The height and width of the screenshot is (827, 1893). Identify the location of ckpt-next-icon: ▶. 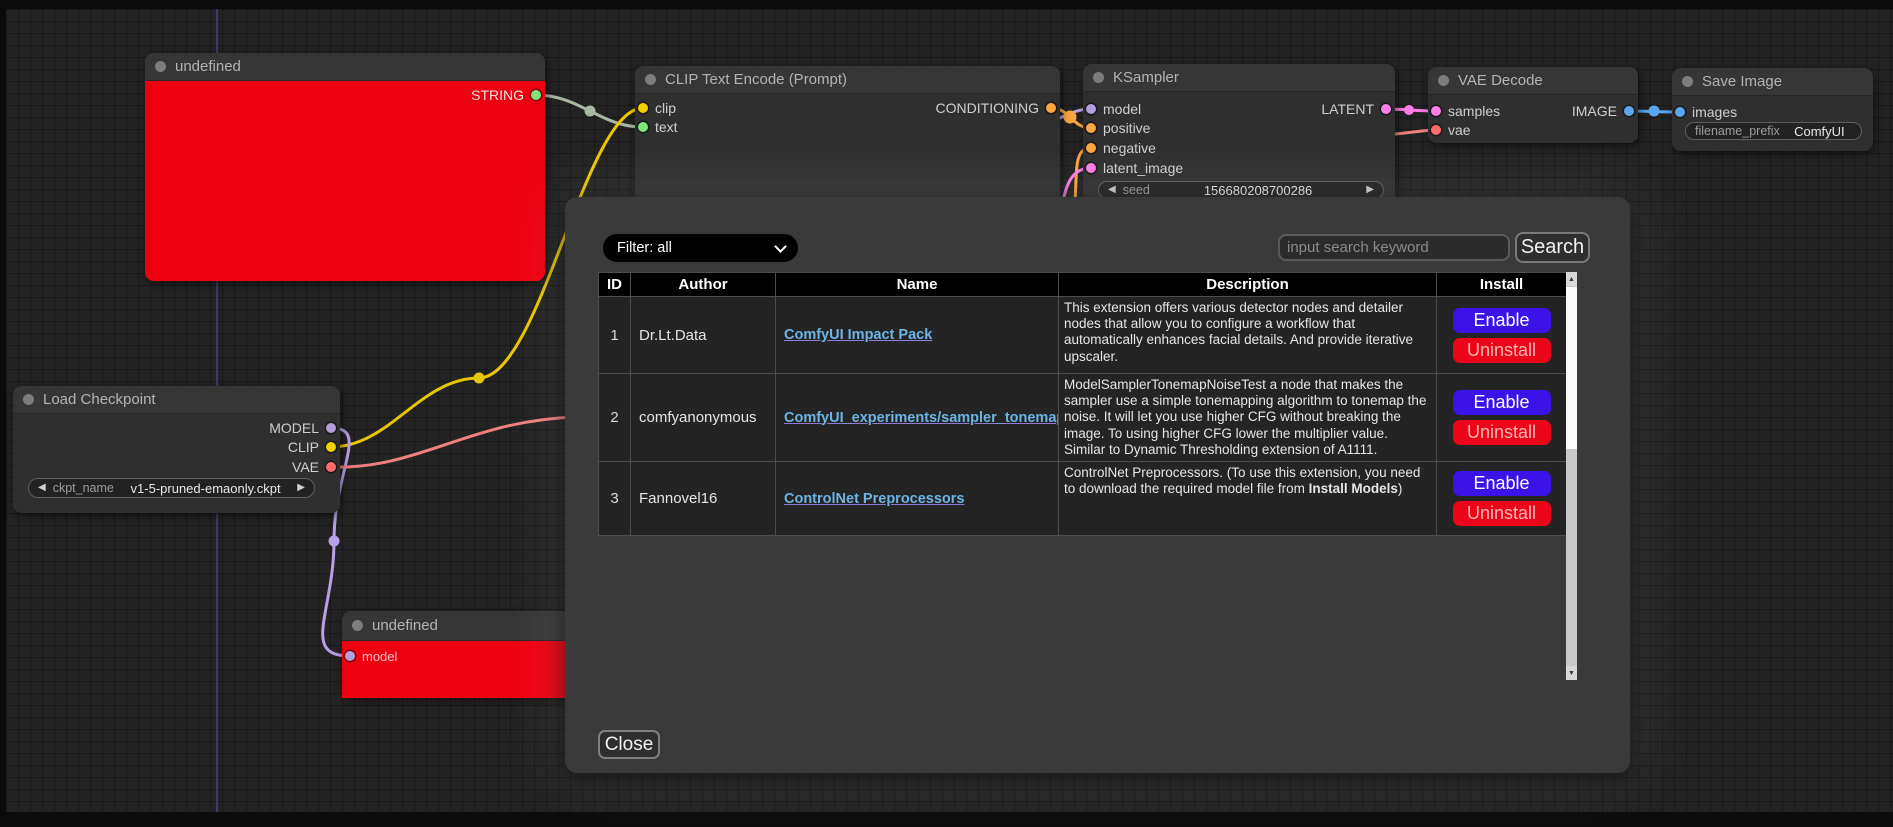
(301, 487).